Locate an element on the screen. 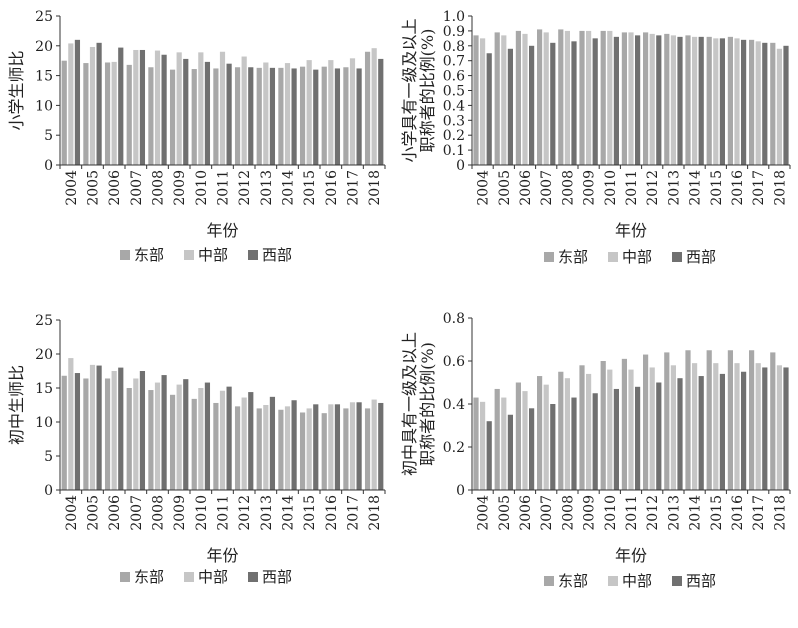  legend-swatch-中部 is located at coordinates (189, 255).